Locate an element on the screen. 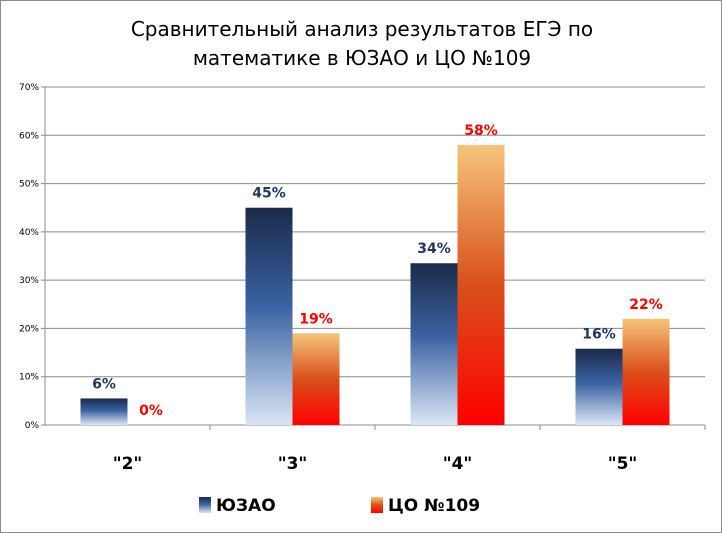 The height and width of the screenshot is (533, 722). data-label: 34% is located at coordinates (434, 249).